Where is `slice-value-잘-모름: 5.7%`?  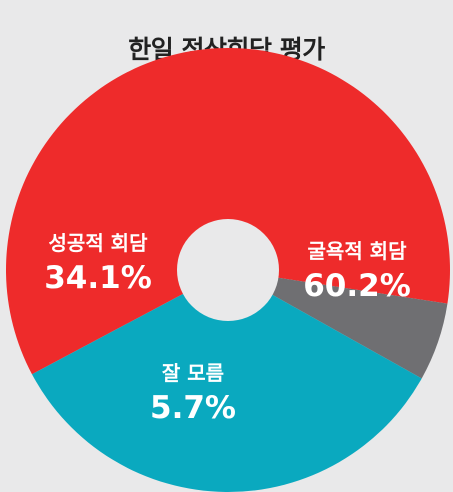
slice-value-잘-모름: 5.7% is located at coordinates (193, 408).